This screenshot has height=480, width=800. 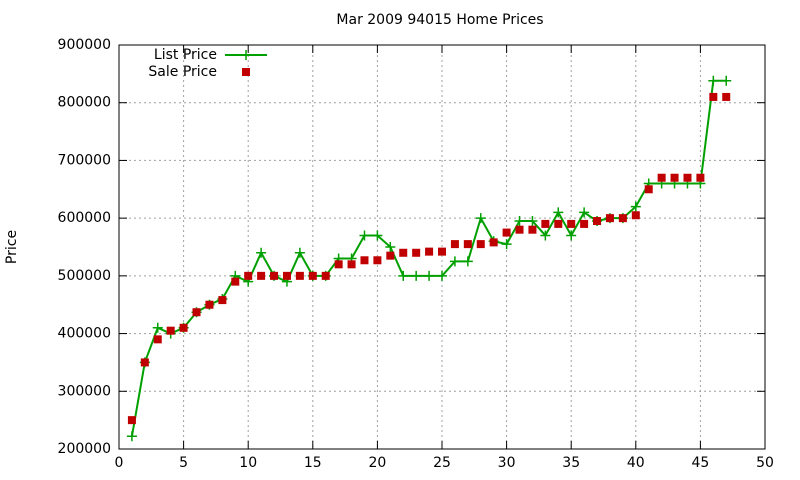 What do you see at coordinates (84, 276) in the screenshot?
I see `y-tick-label: 500000` at bounding box center [84, 276].